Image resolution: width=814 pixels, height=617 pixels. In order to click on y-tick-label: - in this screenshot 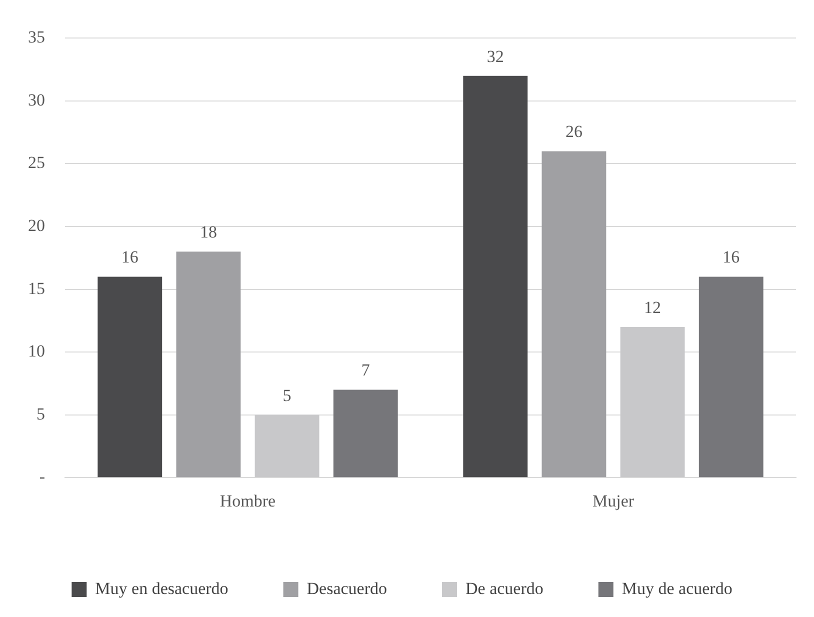, I will do `click(42, 476)`.